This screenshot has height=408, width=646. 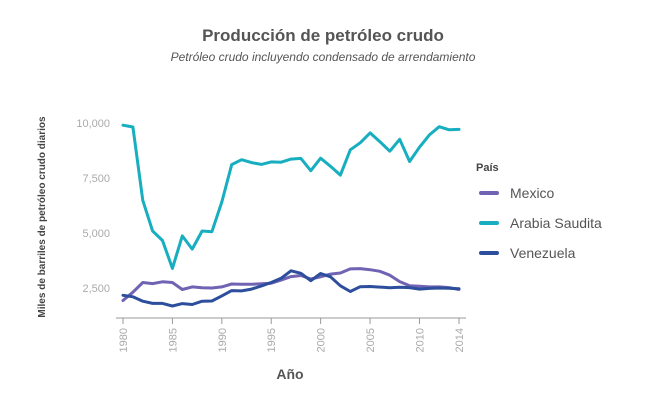 I want to click on x-tick-label-2: 1990, so click(x=223, y=340).